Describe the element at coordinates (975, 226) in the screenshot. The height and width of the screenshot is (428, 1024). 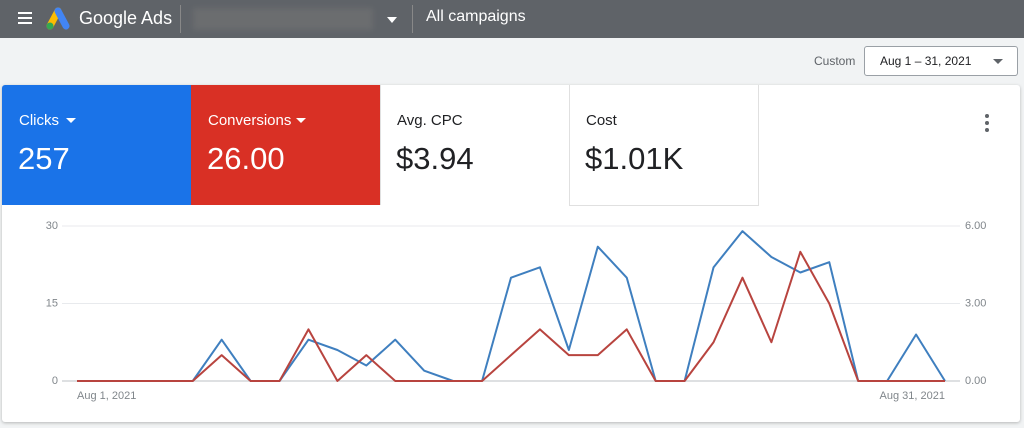
I see `y2-tick-label: 6.00` at that location.